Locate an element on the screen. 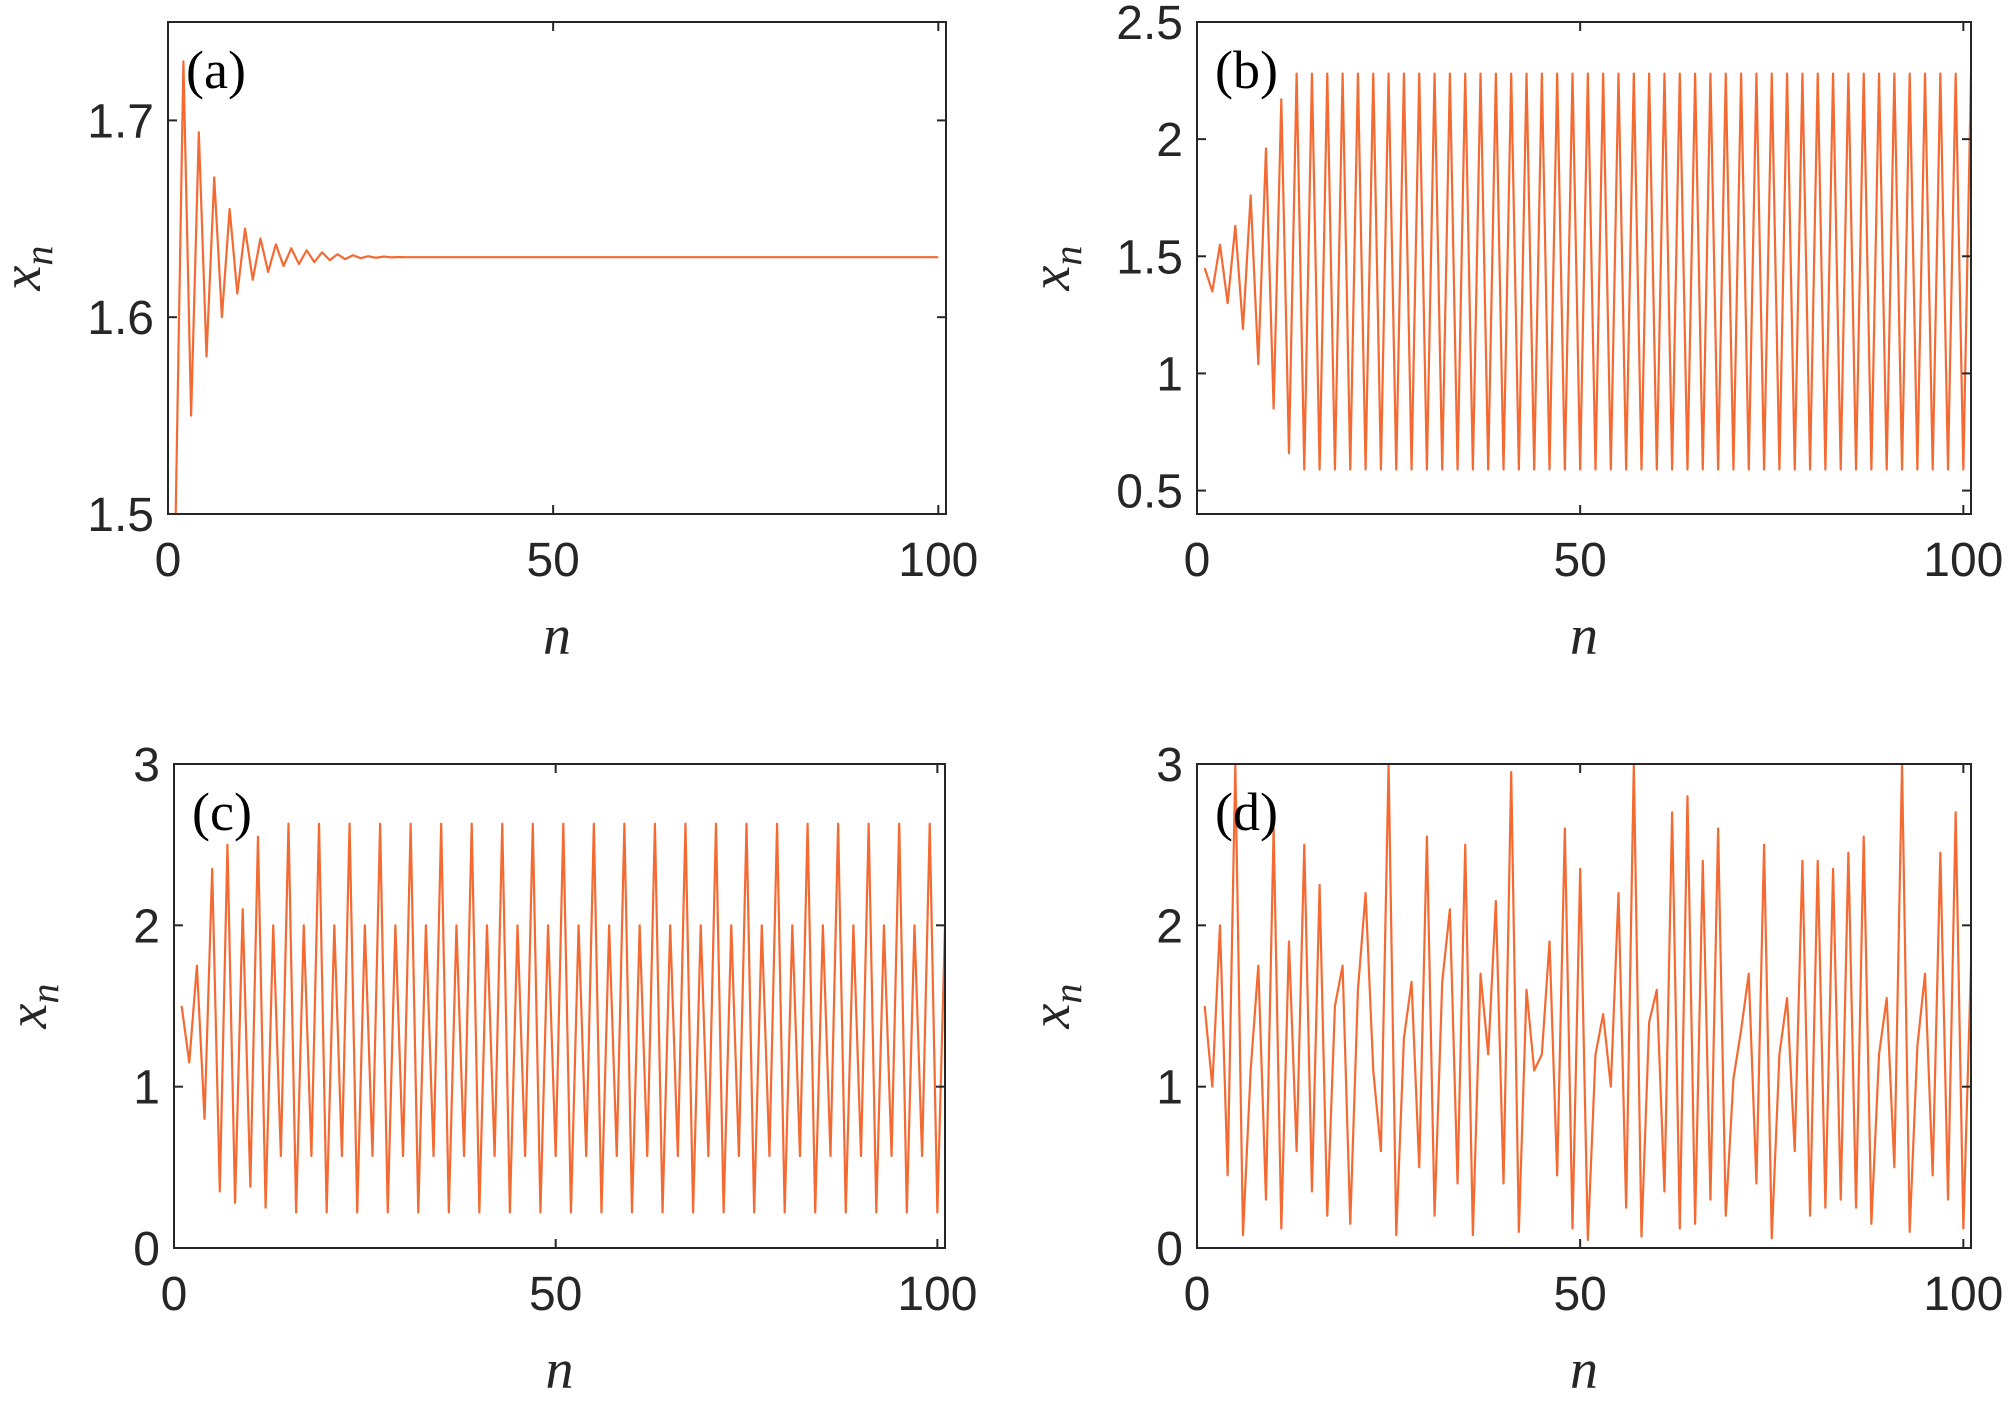 Image resolution: width=2008 pixels, height=1406 pixels. panel-label: (c) is located at coordinates (222, 812).